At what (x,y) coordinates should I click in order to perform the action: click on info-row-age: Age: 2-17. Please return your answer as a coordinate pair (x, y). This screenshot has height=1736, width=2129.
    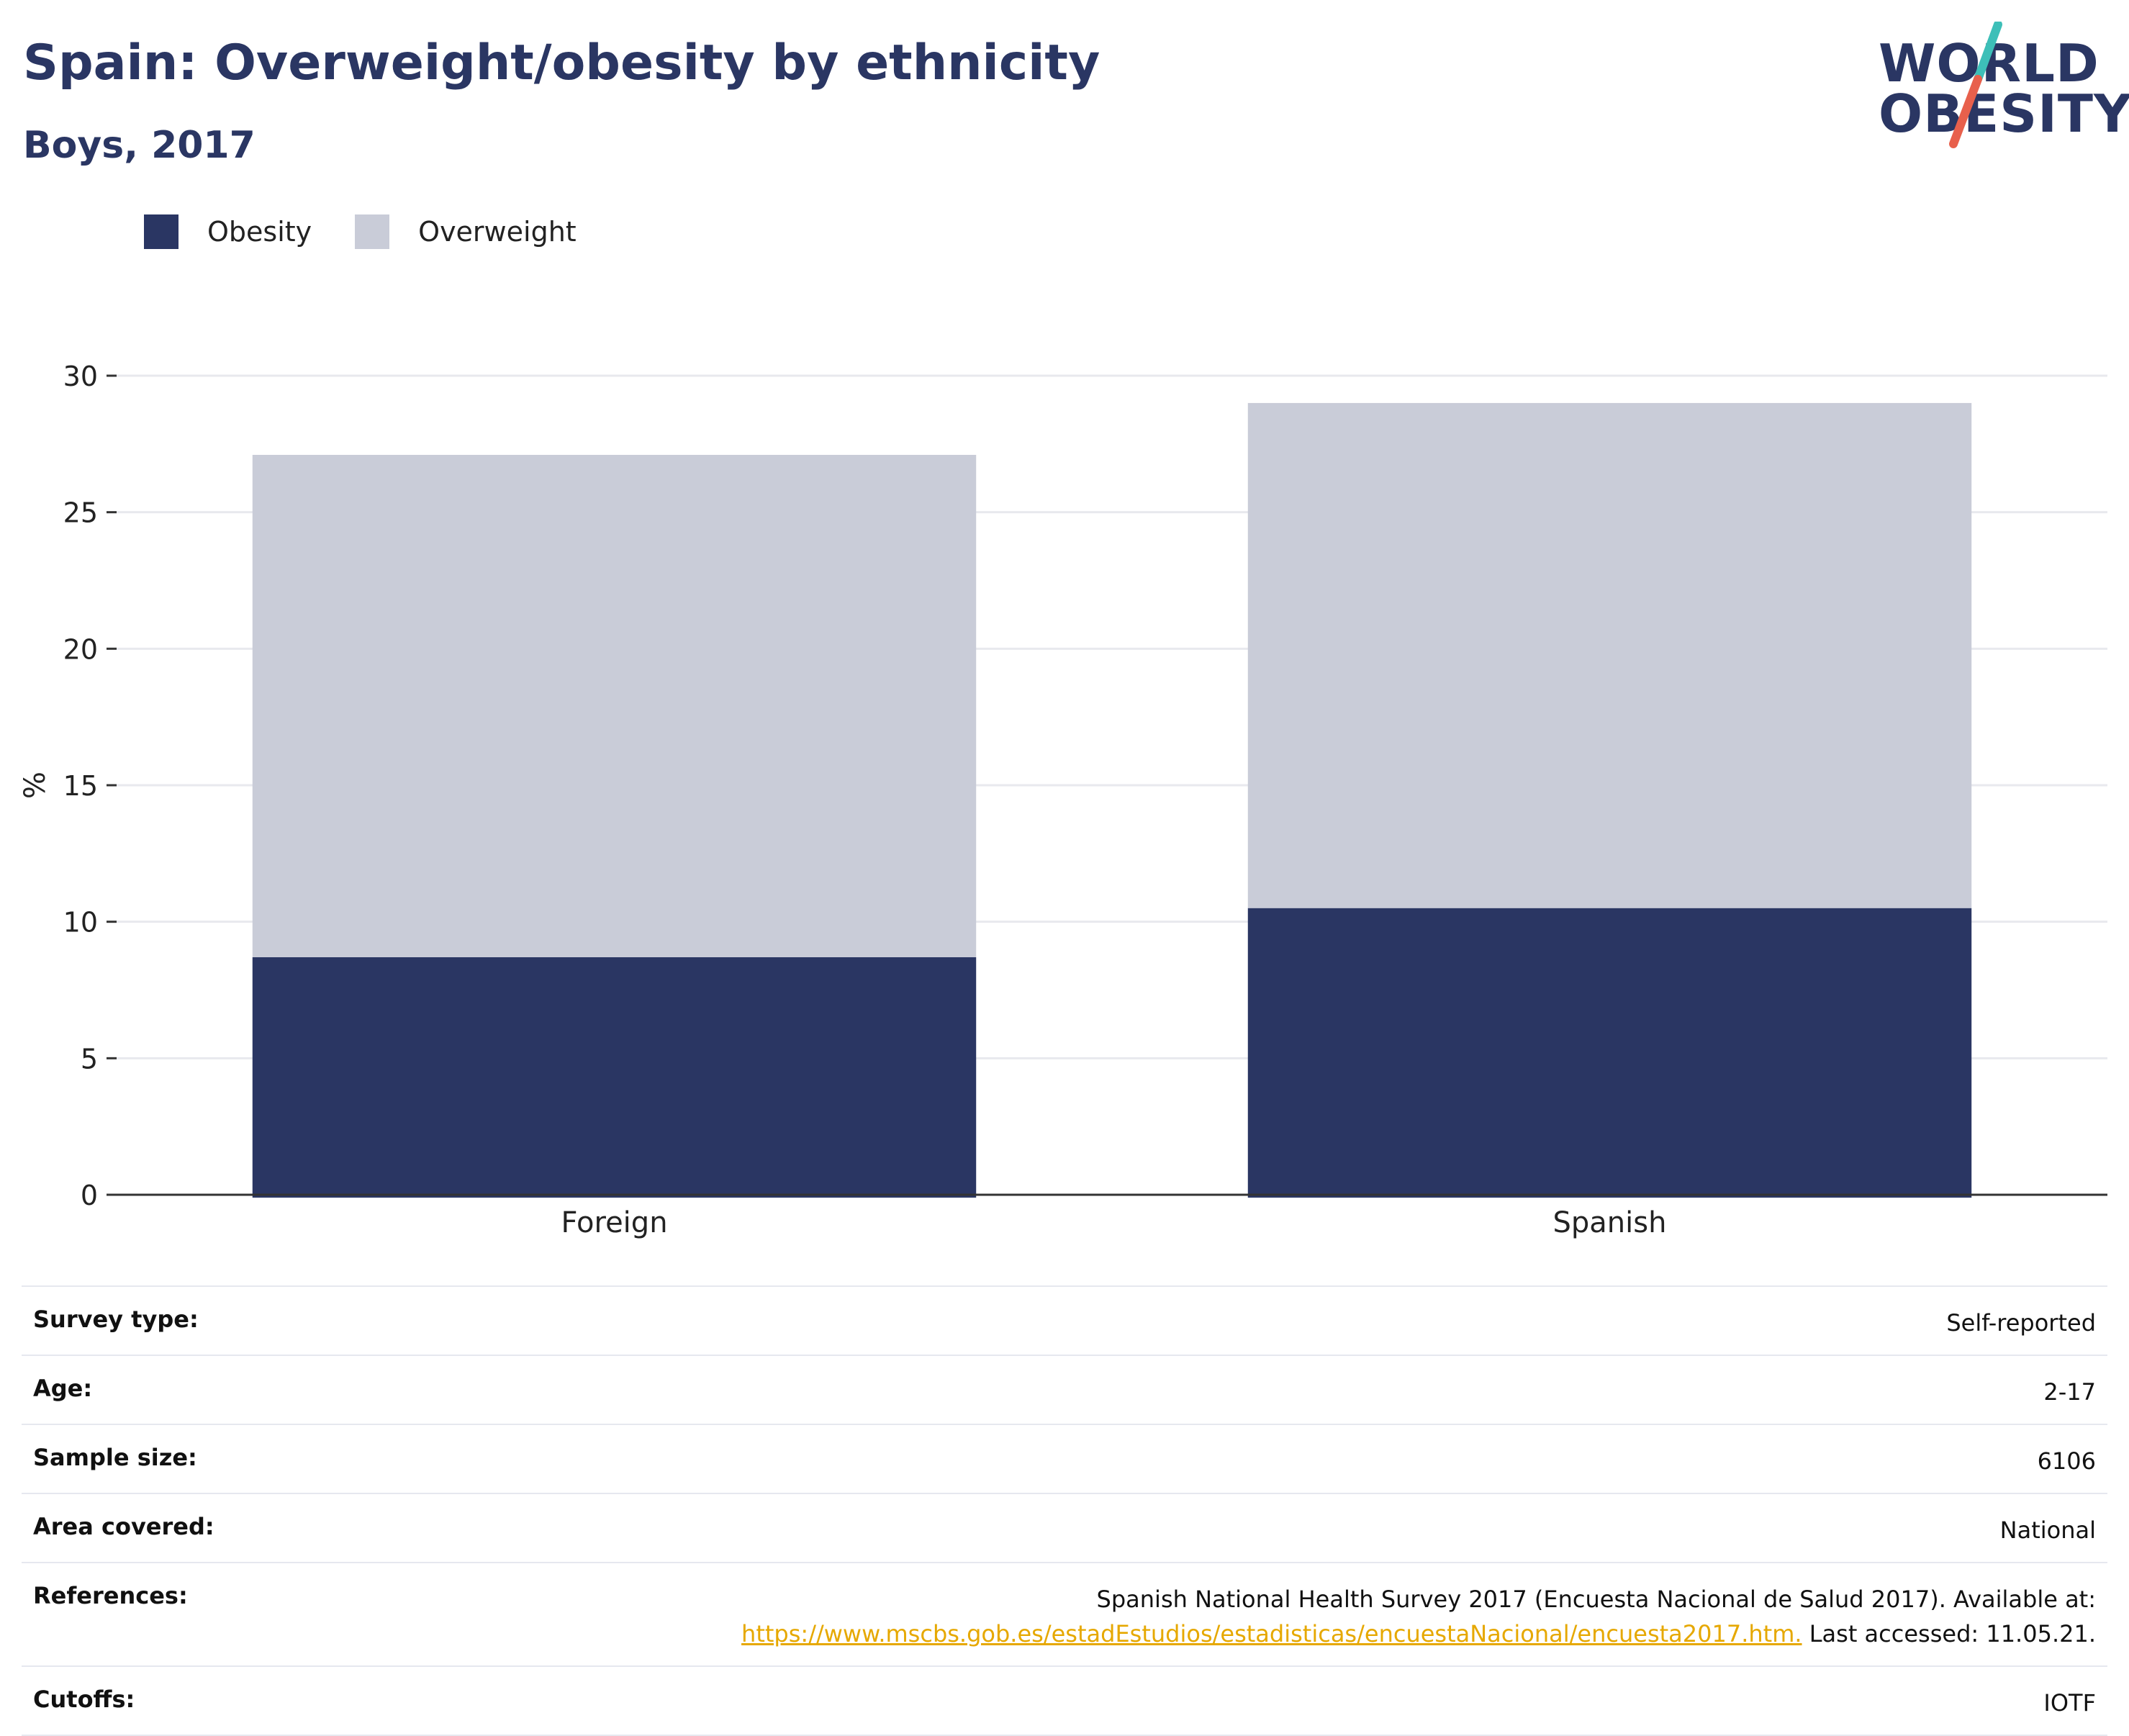
    Looking at the image, I should click on (1064, 1390).